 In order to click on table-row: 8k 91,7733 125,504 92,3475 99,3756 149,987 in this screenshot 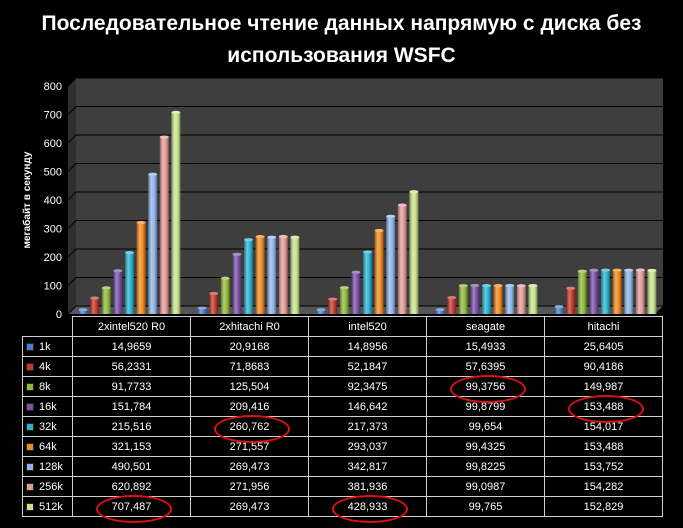, I will do `click(342, 386)`.